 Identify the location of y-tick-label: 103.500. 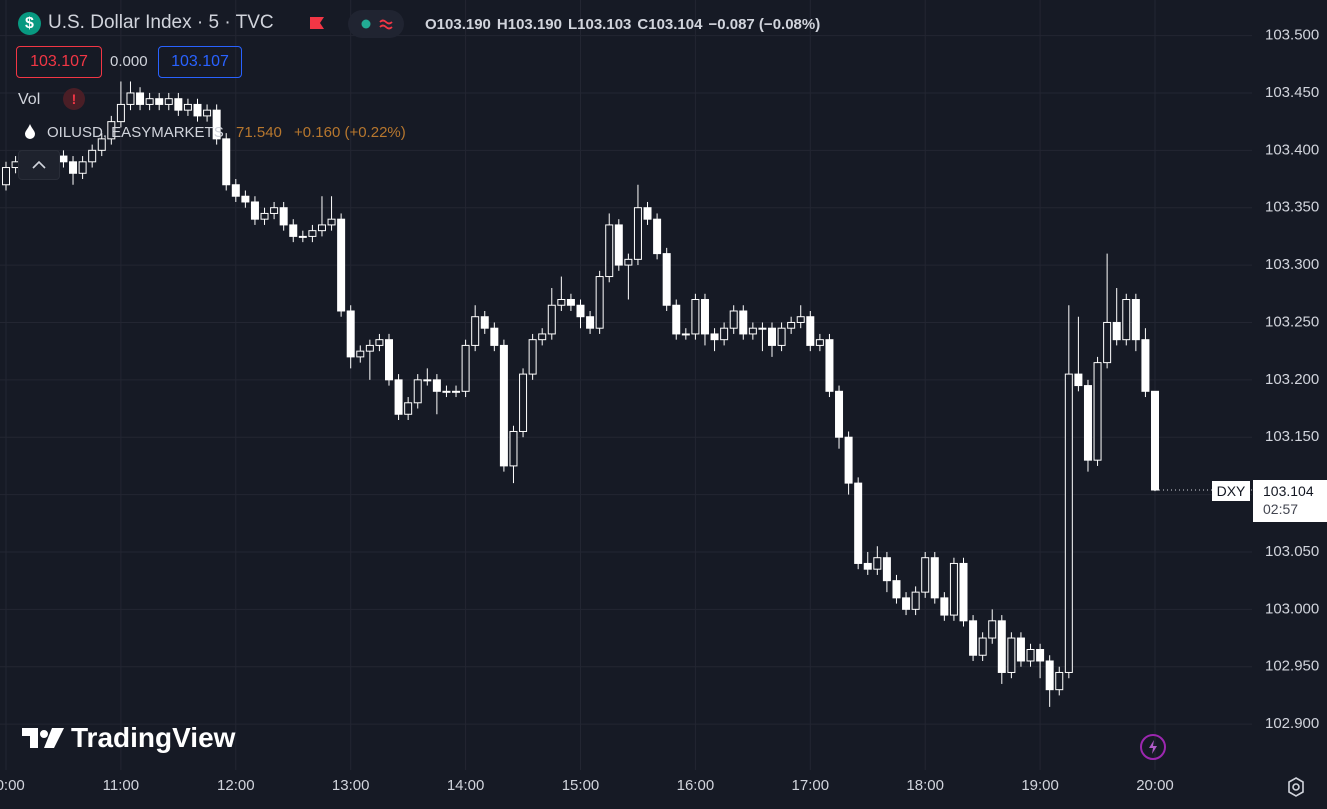
(1292, 35).